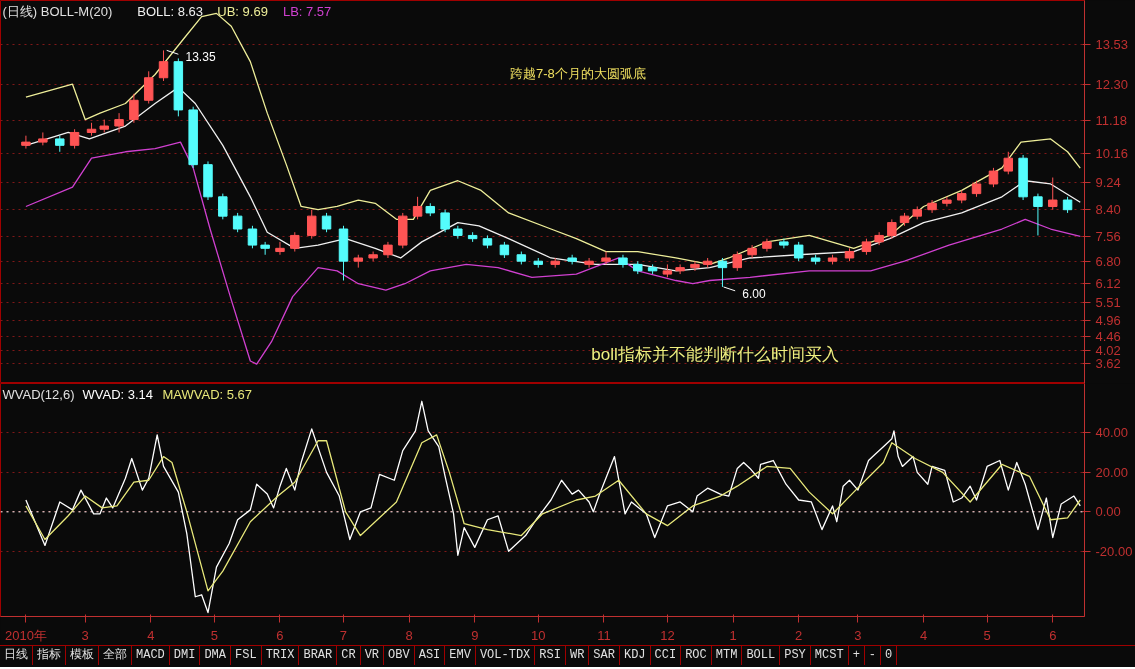  I want to click on text: 日线, so click(16, 656).